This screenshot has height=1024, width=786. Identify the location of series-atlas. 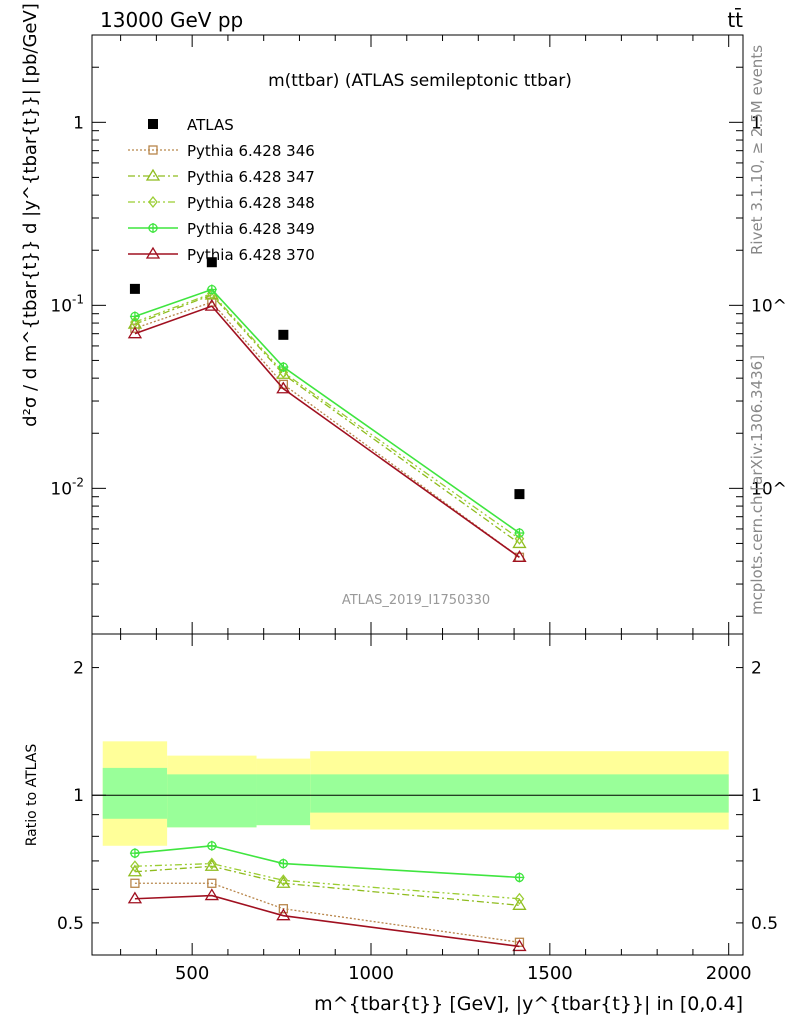
(327, 378).